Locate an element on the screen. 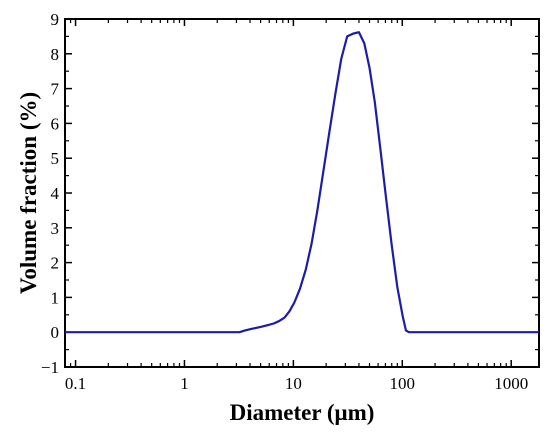  x-tick-label: 1000 is located at coordinates (511, 383).